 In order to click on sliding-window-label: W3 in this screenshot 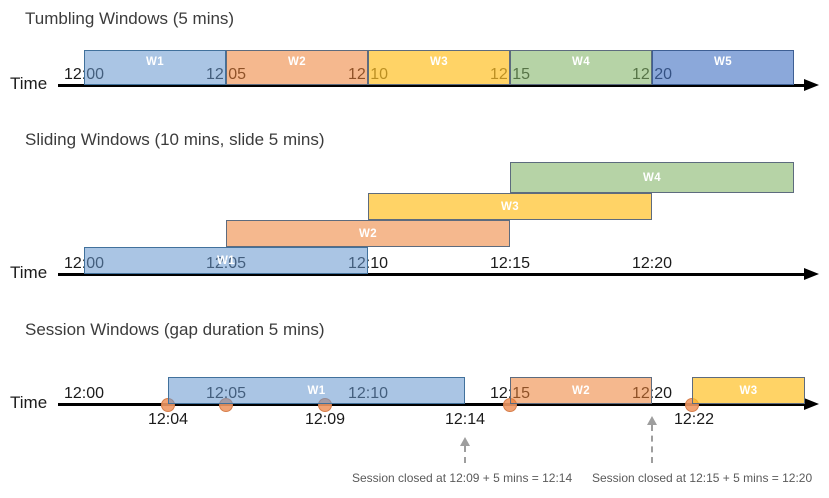, I will do `click(510, 206)`.